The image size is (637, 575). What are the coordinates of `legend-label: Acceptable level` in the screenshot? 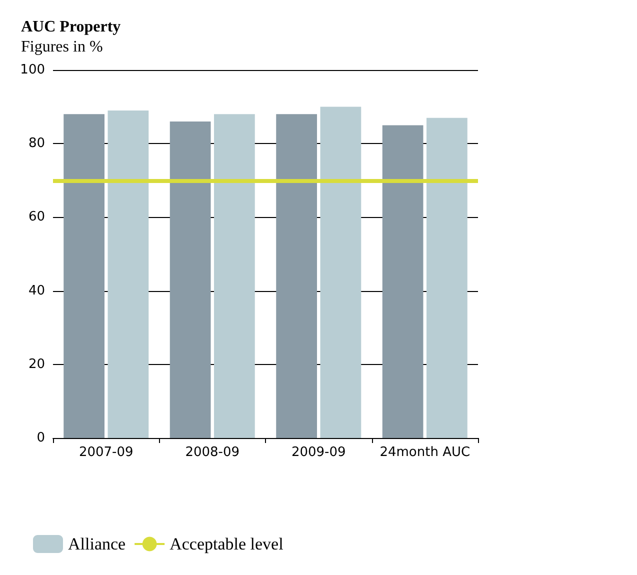 It's located at (227, 544).